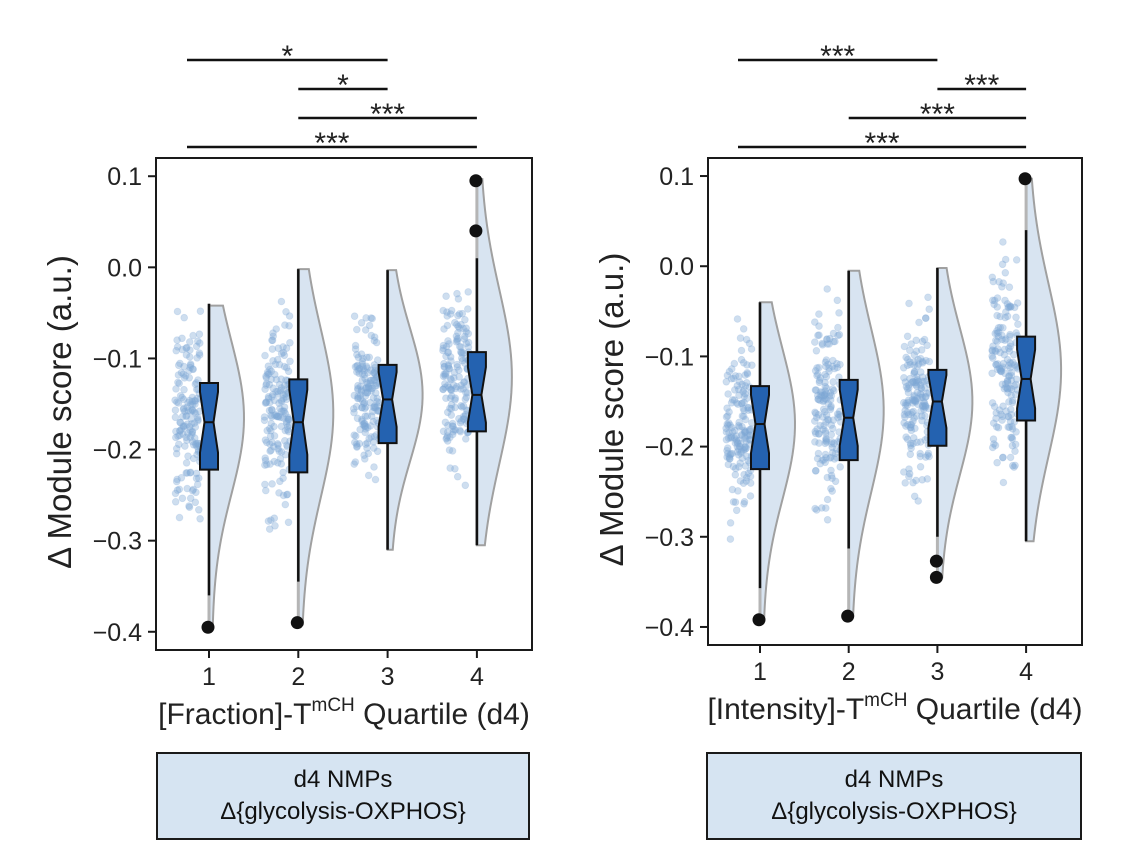  I want to click on left-ytick-label: 0.0, so click(124, 268).